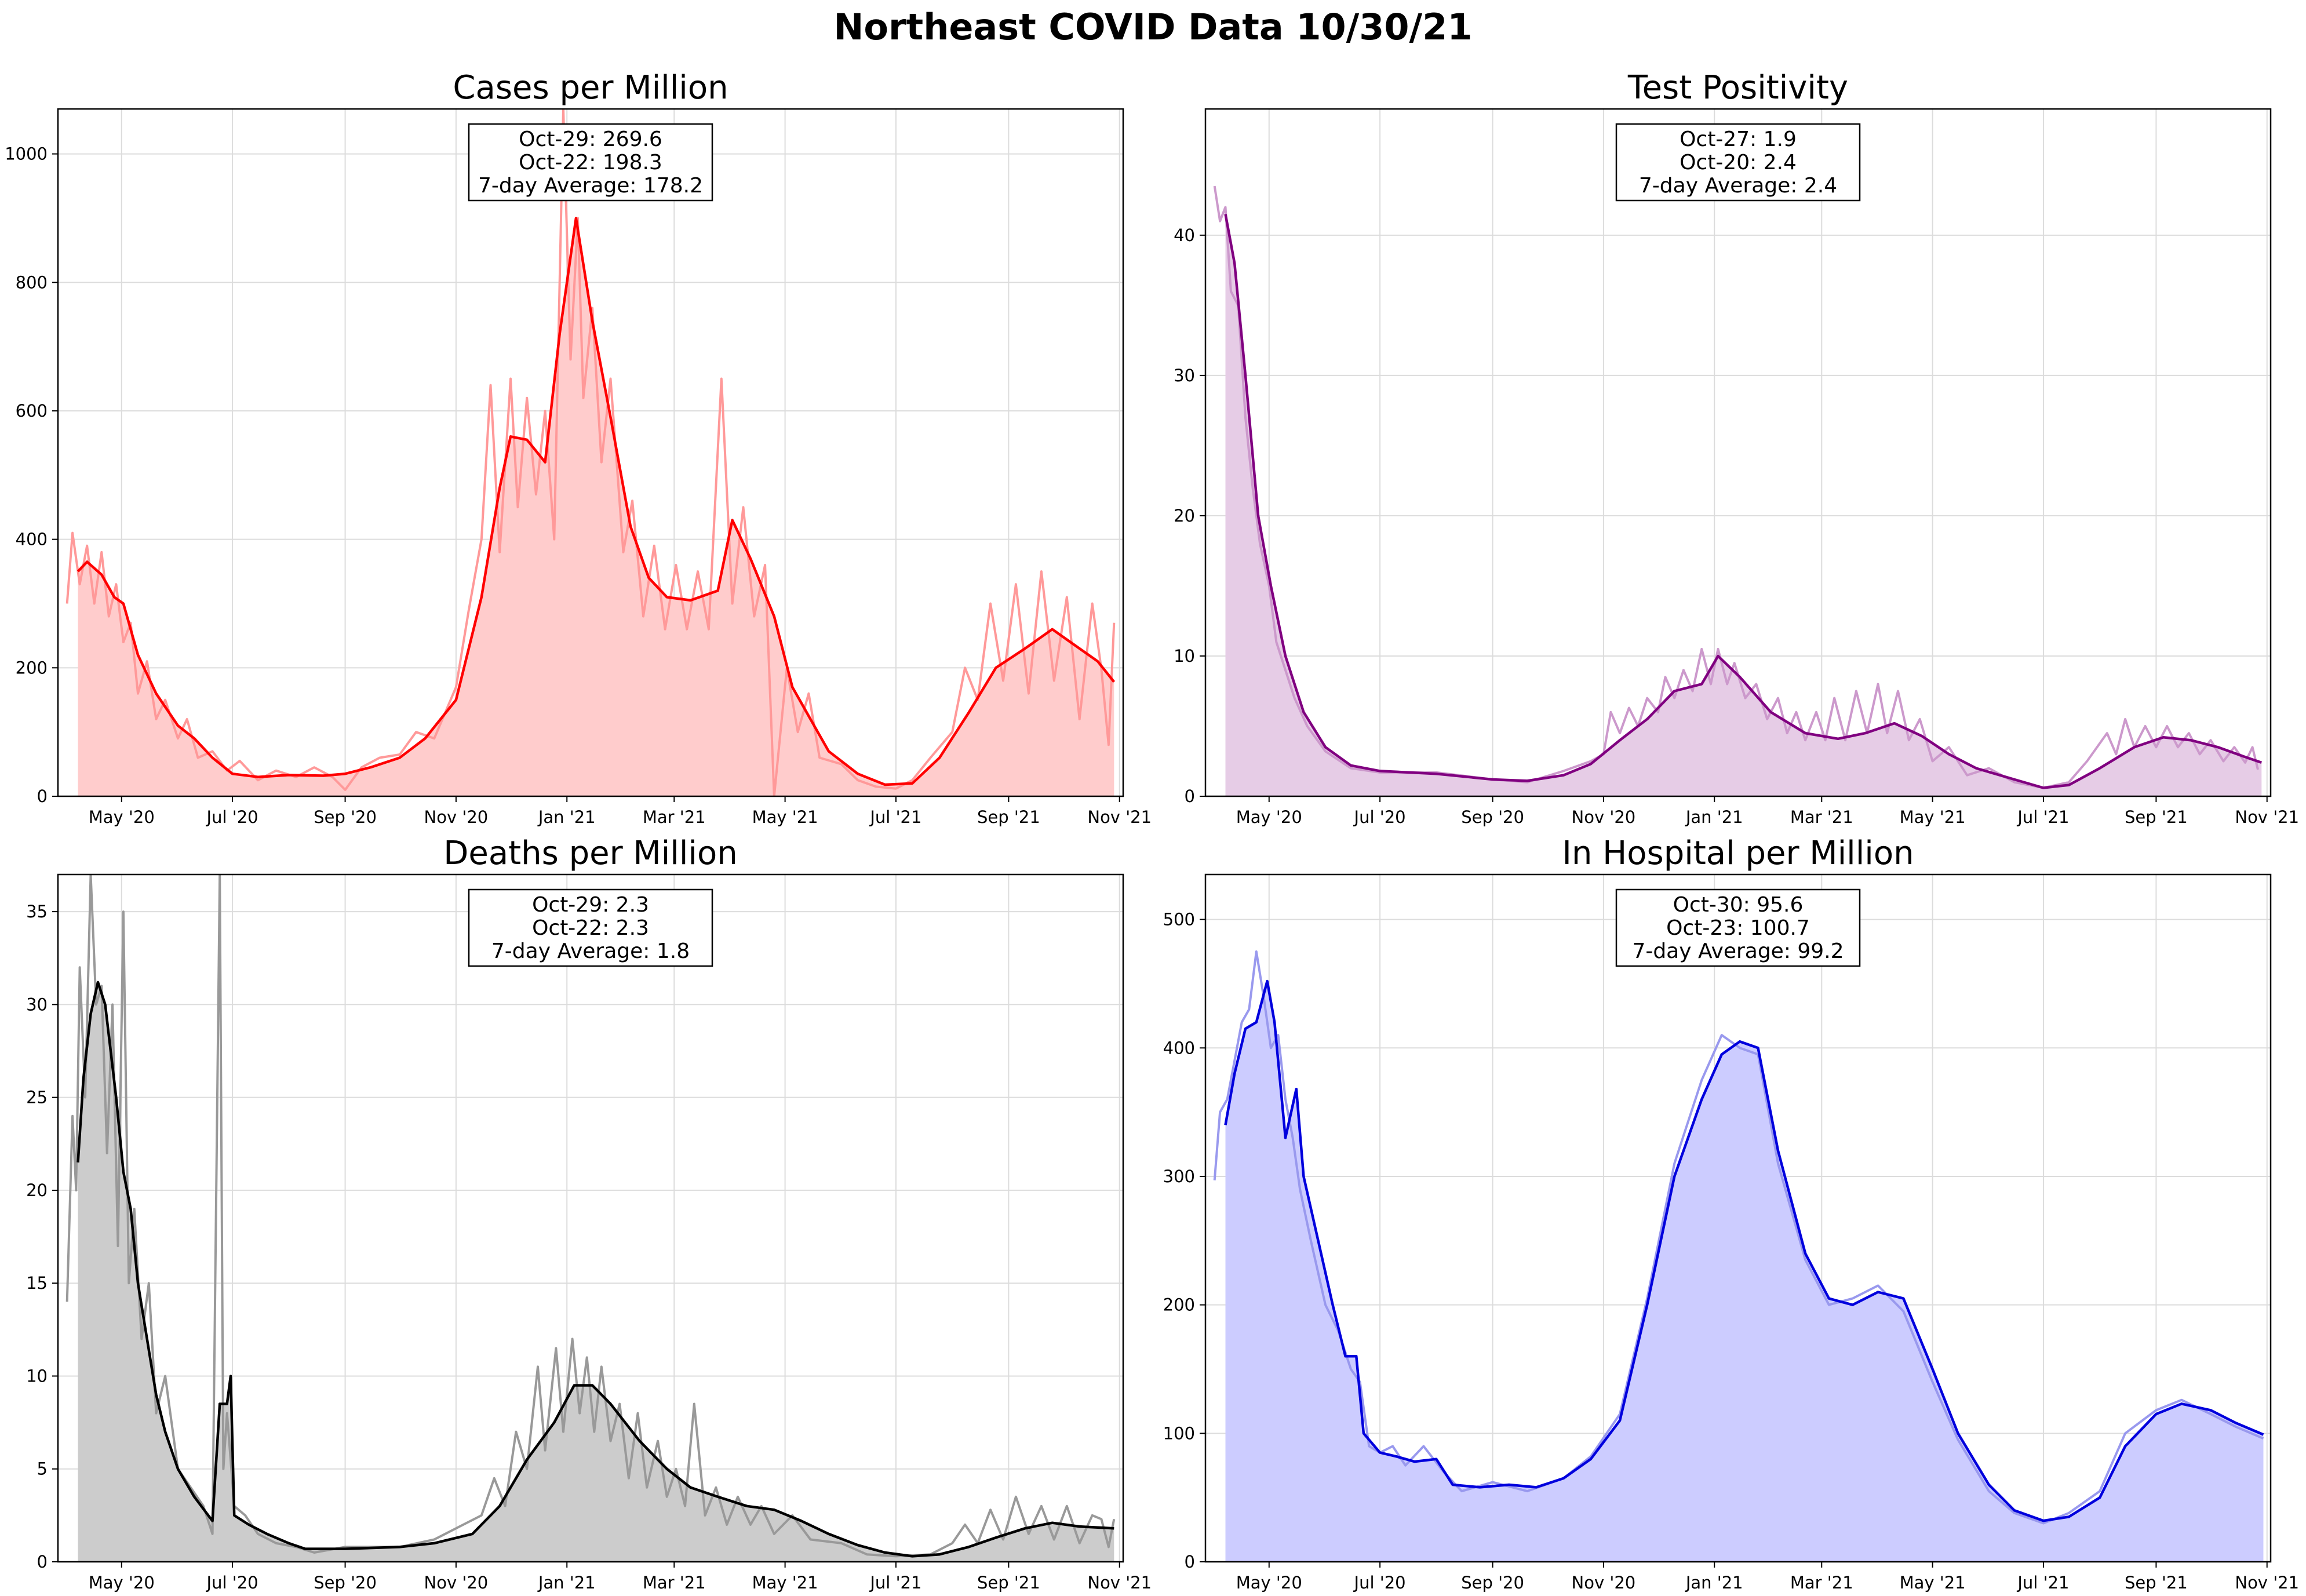  I want to click on y-tick-label: 25, so click(37, 1097).